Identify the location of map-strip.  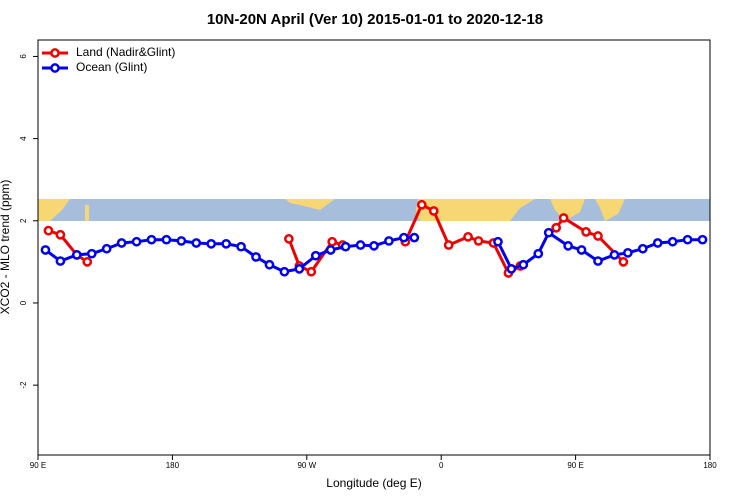
(374, 210).